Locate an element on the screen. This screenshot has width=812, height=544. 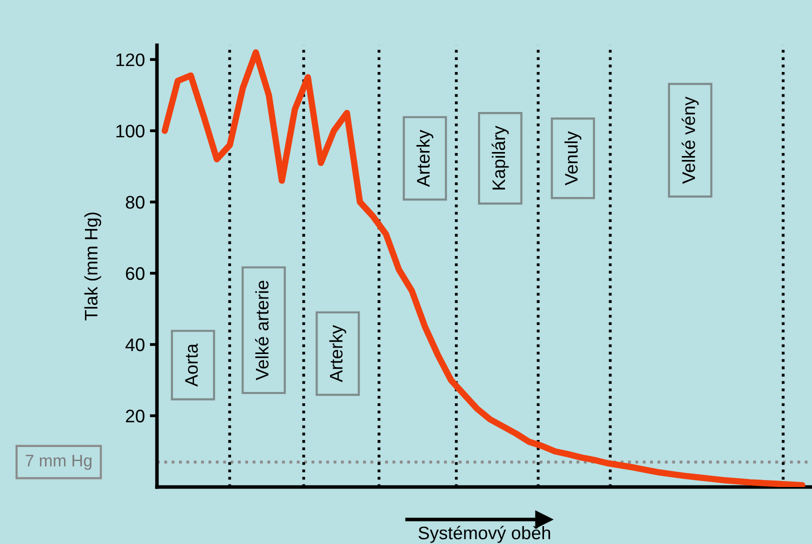
y-tick-label: 100 is located at coordinates (130, 131).